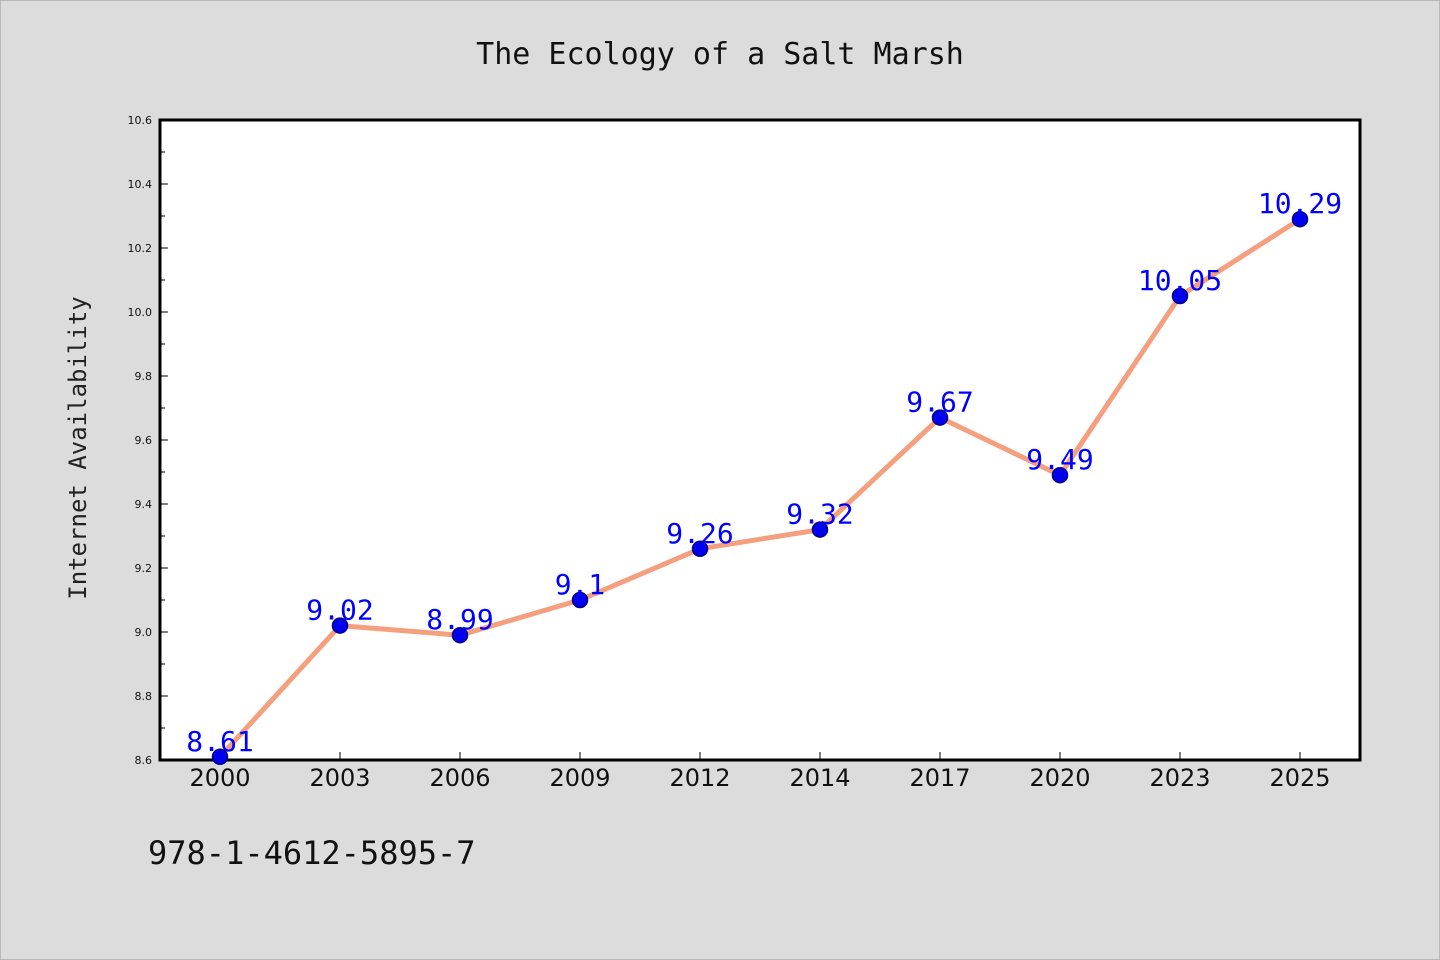 This screenshot has width=1440, height=960. I want to click on y-tick-label: 8.8, so click(144, 696).